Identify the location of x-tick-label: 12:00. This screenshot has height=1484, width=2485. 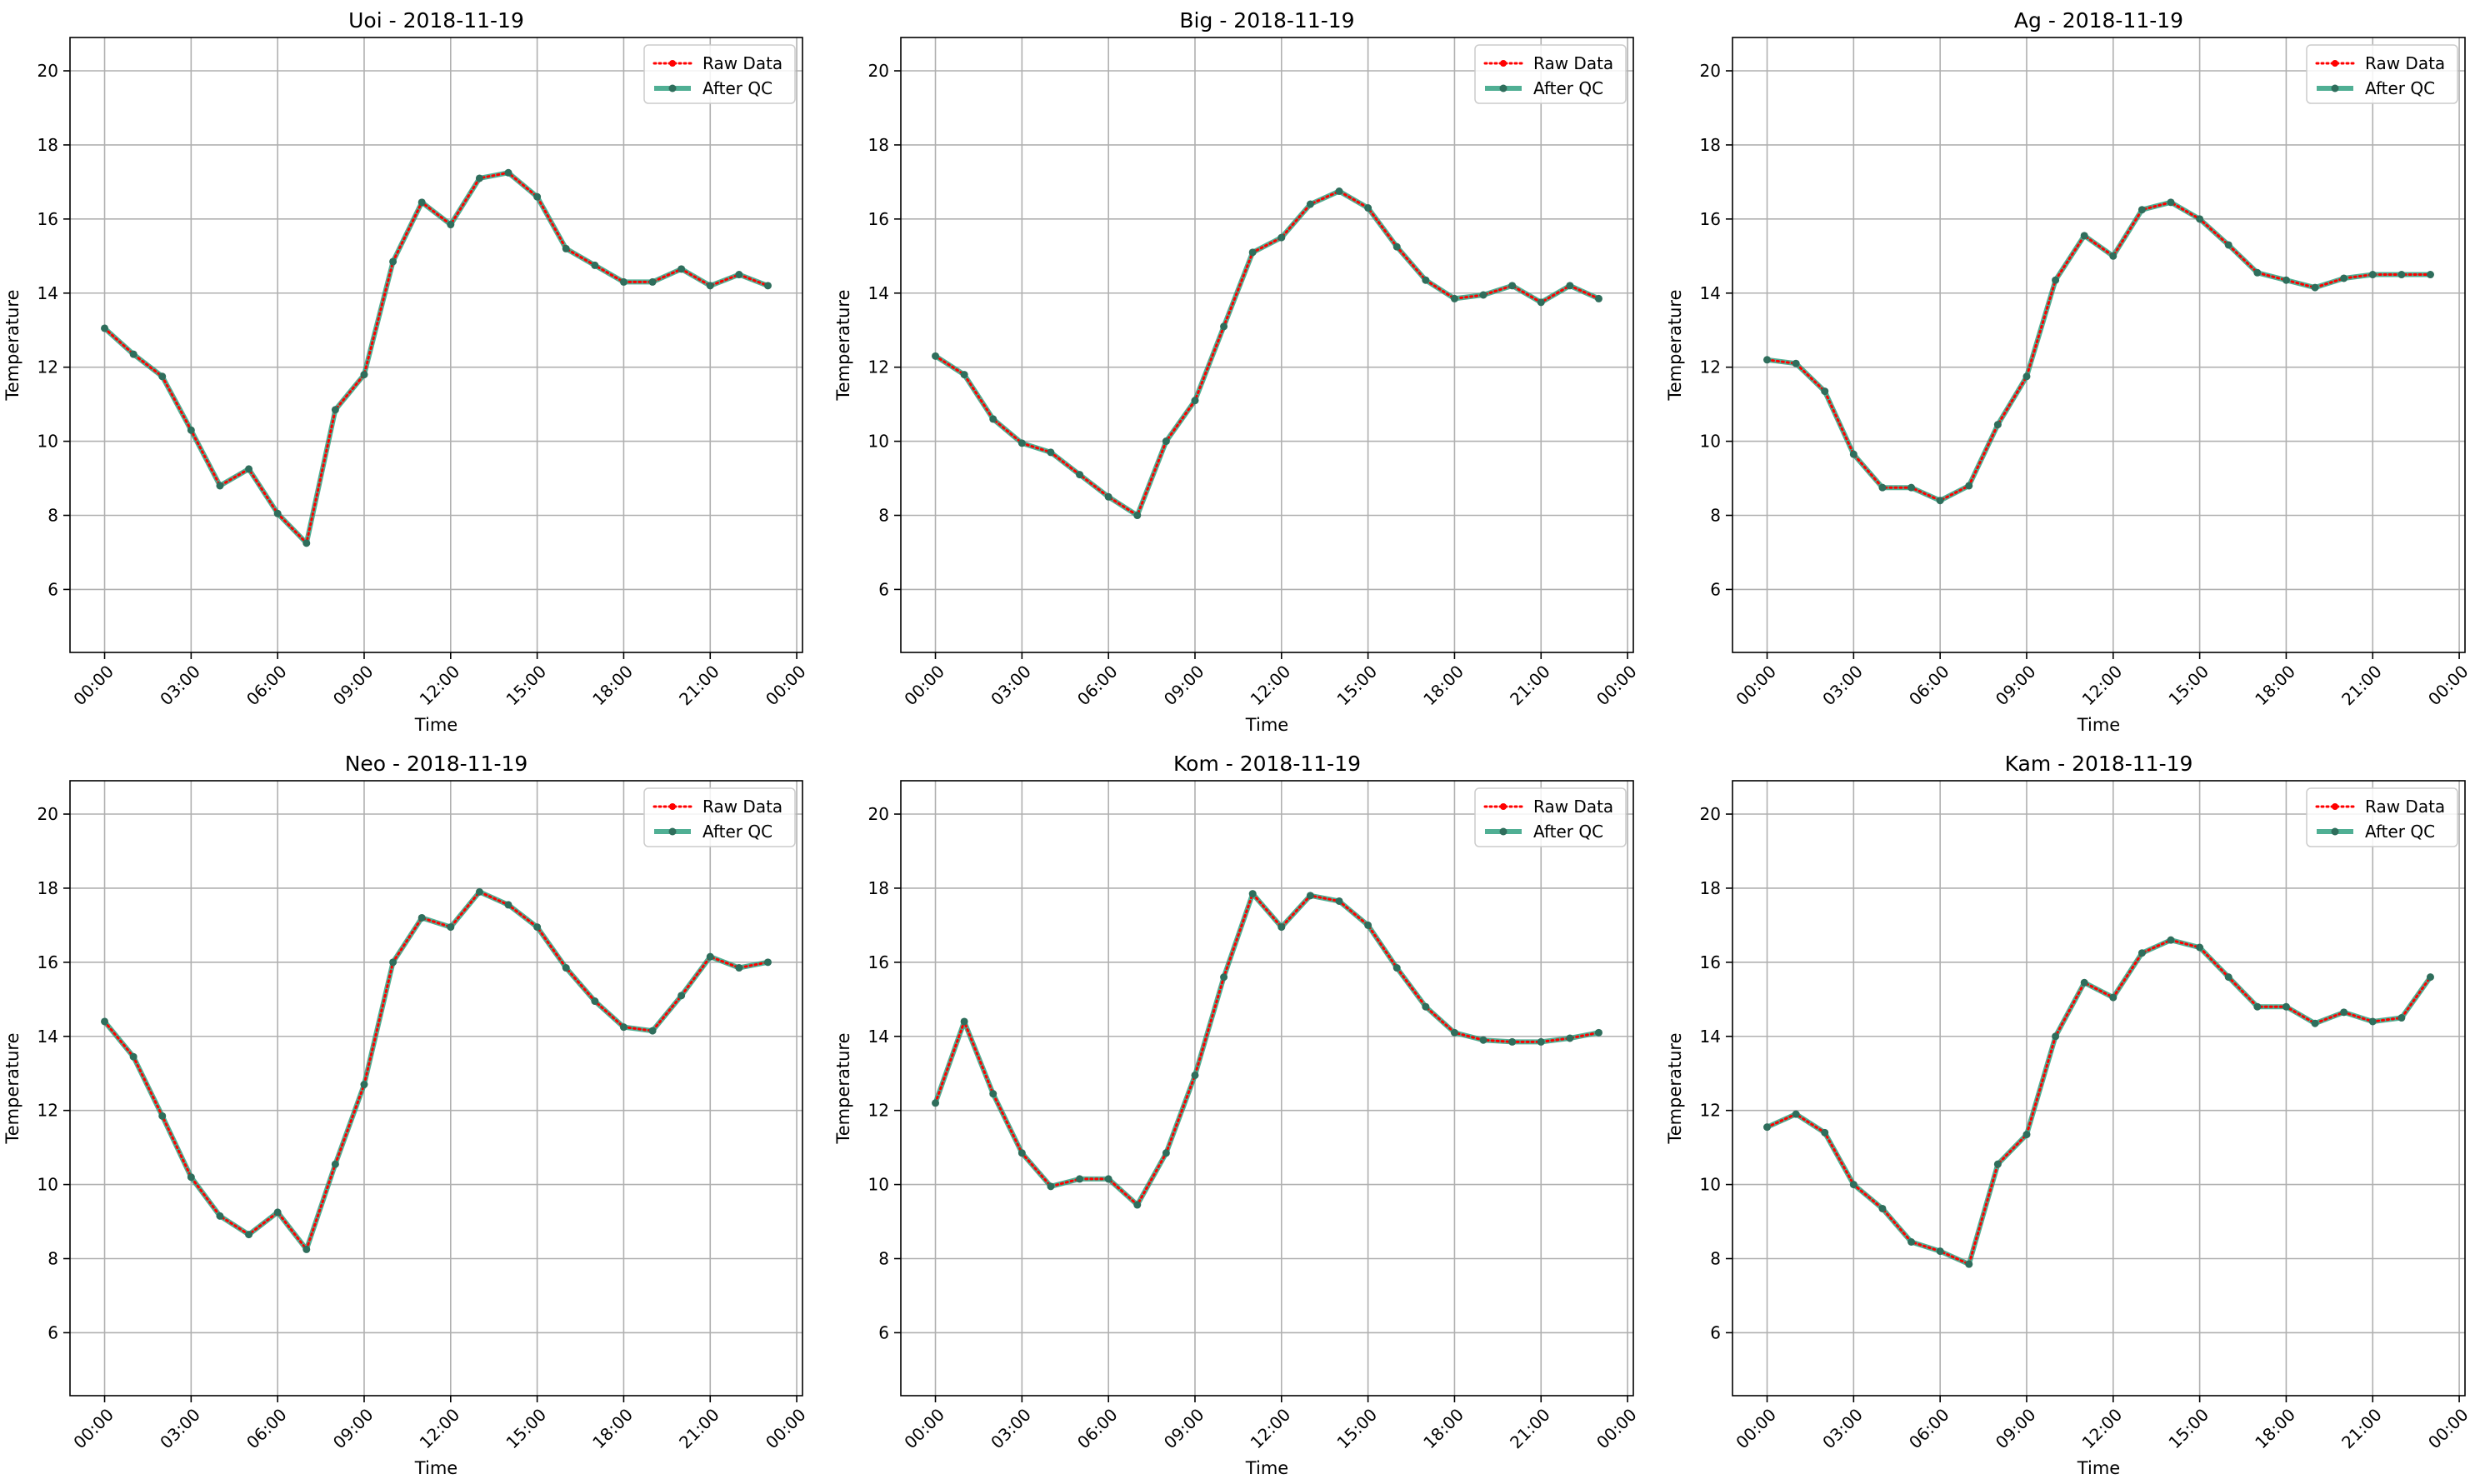
(440, 1429).